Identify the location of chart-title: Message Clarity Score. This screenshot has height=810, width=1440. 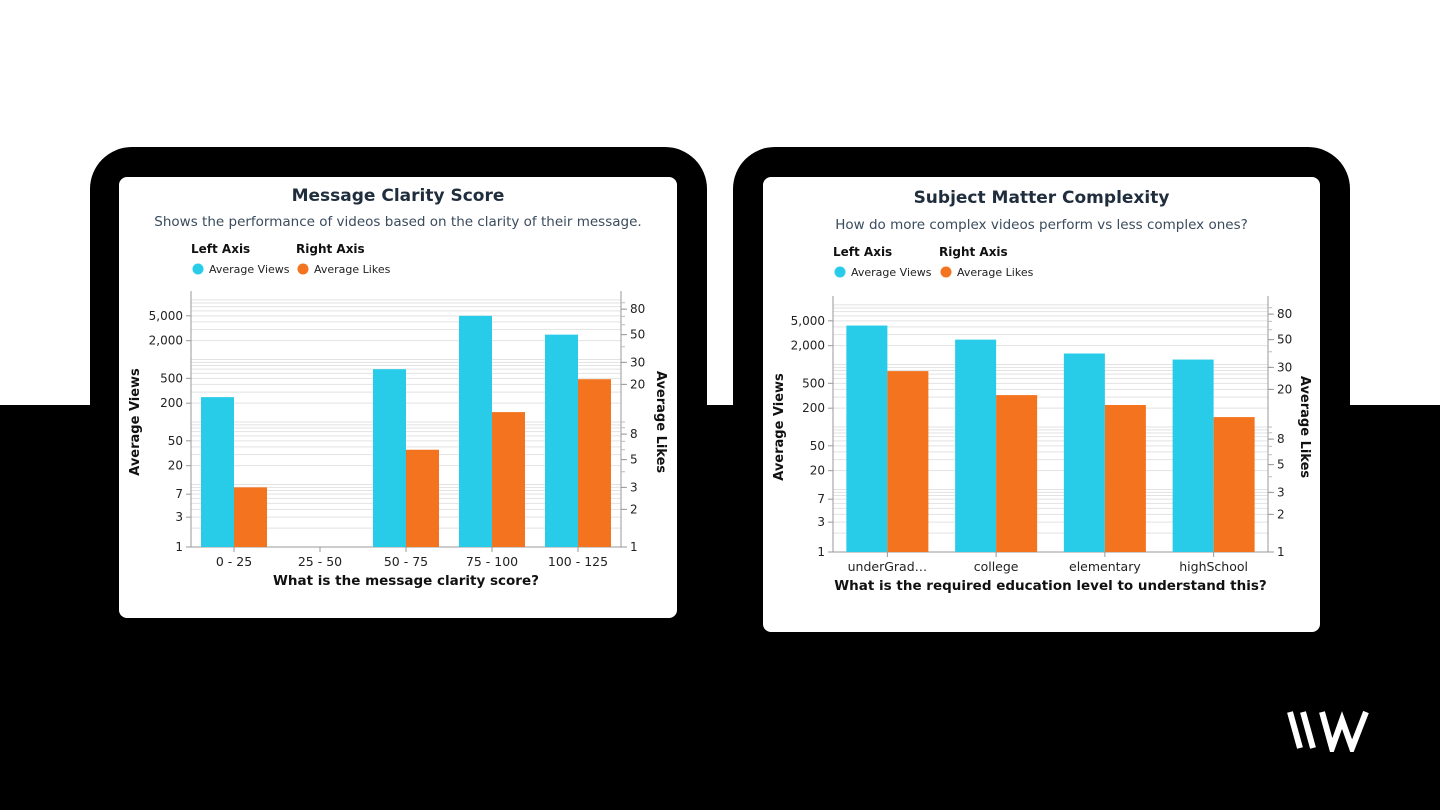
(398, 196).